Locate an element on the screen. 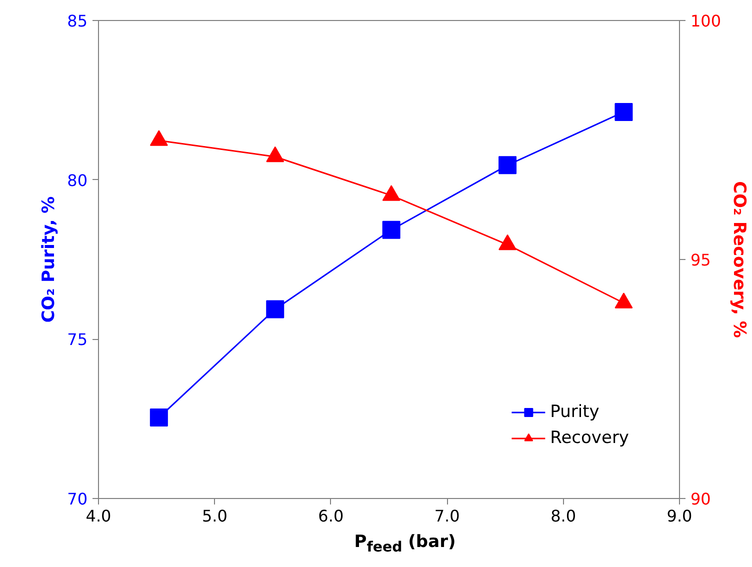  y2-axis-title: CO₂ Recovery, % is located at coordinates (739, 259).